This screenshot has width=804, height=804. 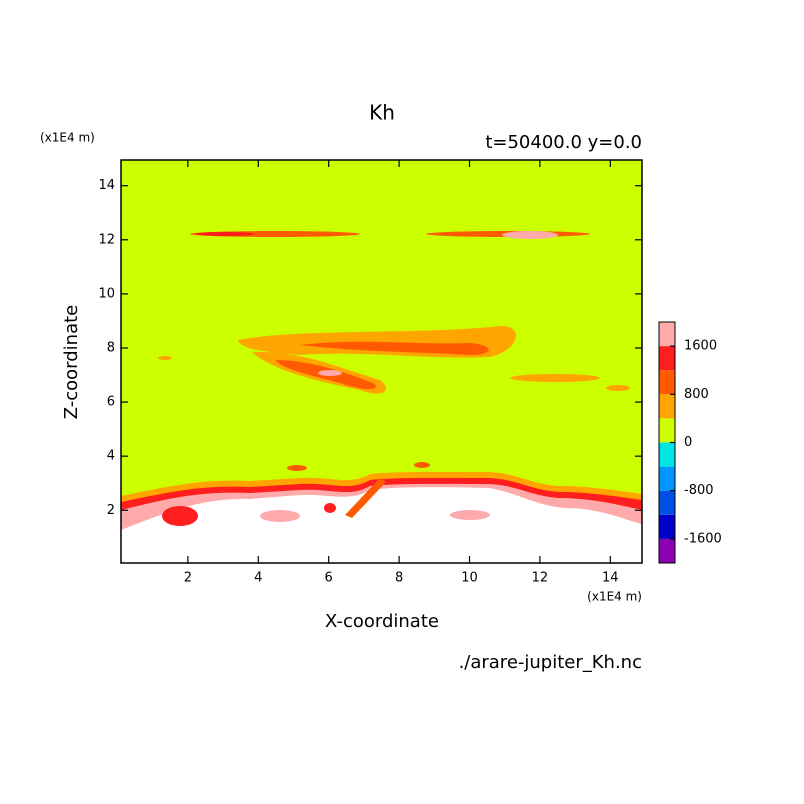 What do you see at coordinates (614, 597) in the screenshot?
I see `x-unit: (x1E4 m)` at bounding box center [614, 597].